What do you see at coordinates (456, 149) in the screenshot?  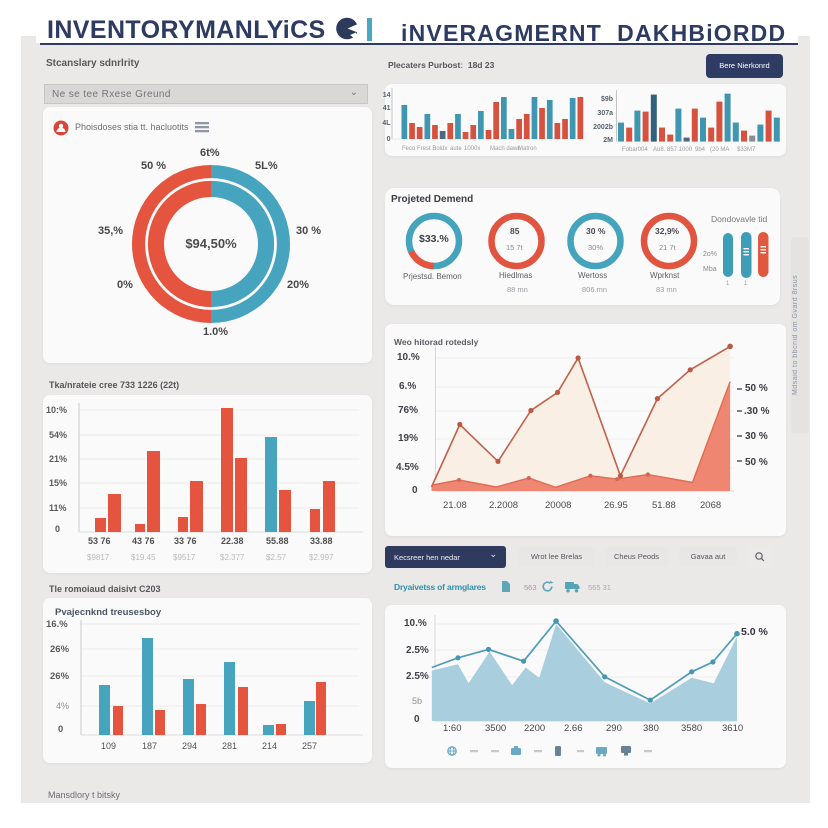 I see `svg-text: aute` at bounding box center [456, 149].